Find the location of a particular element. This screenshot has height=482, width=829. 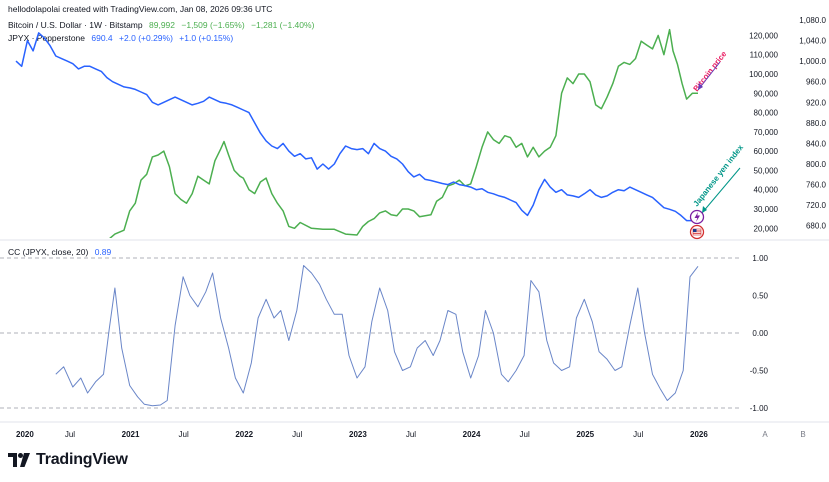

legend-btc-change2: −1,281 (−1.40%) is located at coordinates (282, 25).